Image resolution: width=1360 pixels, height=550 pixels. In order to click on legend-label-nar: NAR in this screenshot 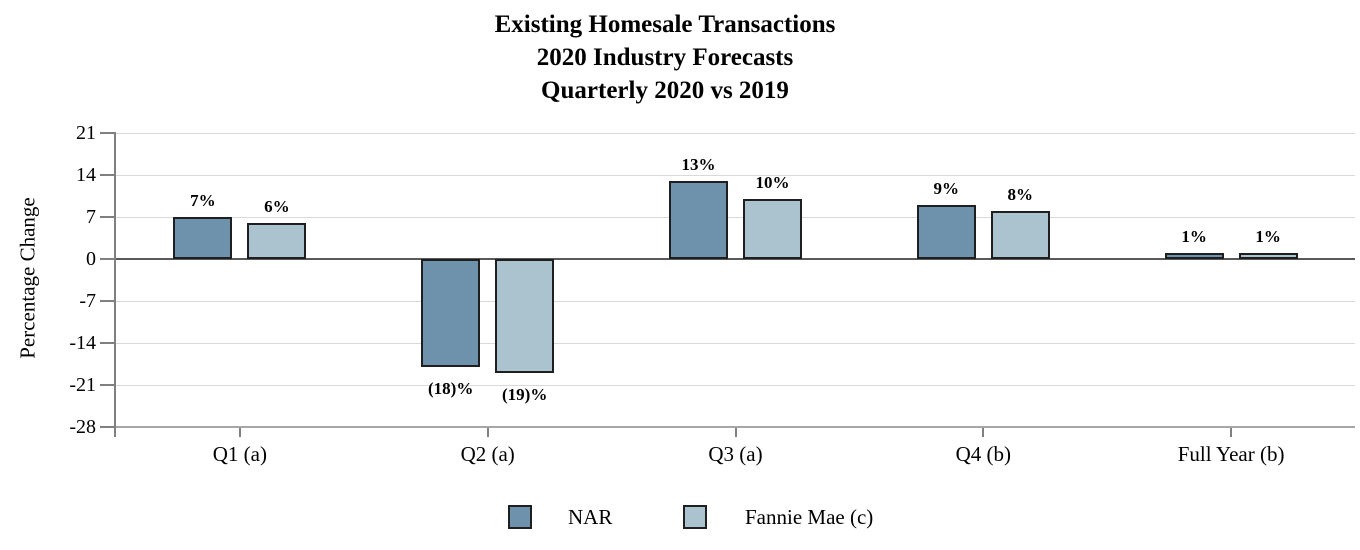, I will do `click(590, 517)`.